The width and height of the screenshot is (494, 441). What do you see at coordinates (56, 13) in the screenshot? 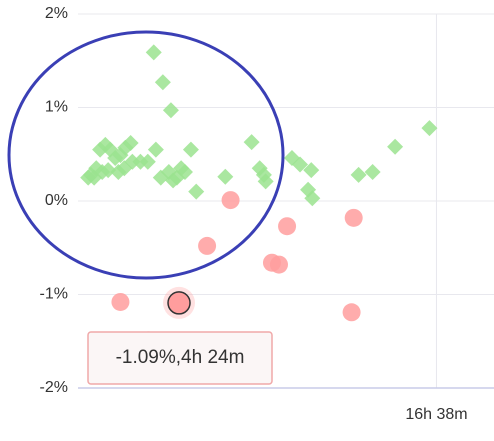
I see `y-tick-label: 2%` at bounding box center [56, 13].